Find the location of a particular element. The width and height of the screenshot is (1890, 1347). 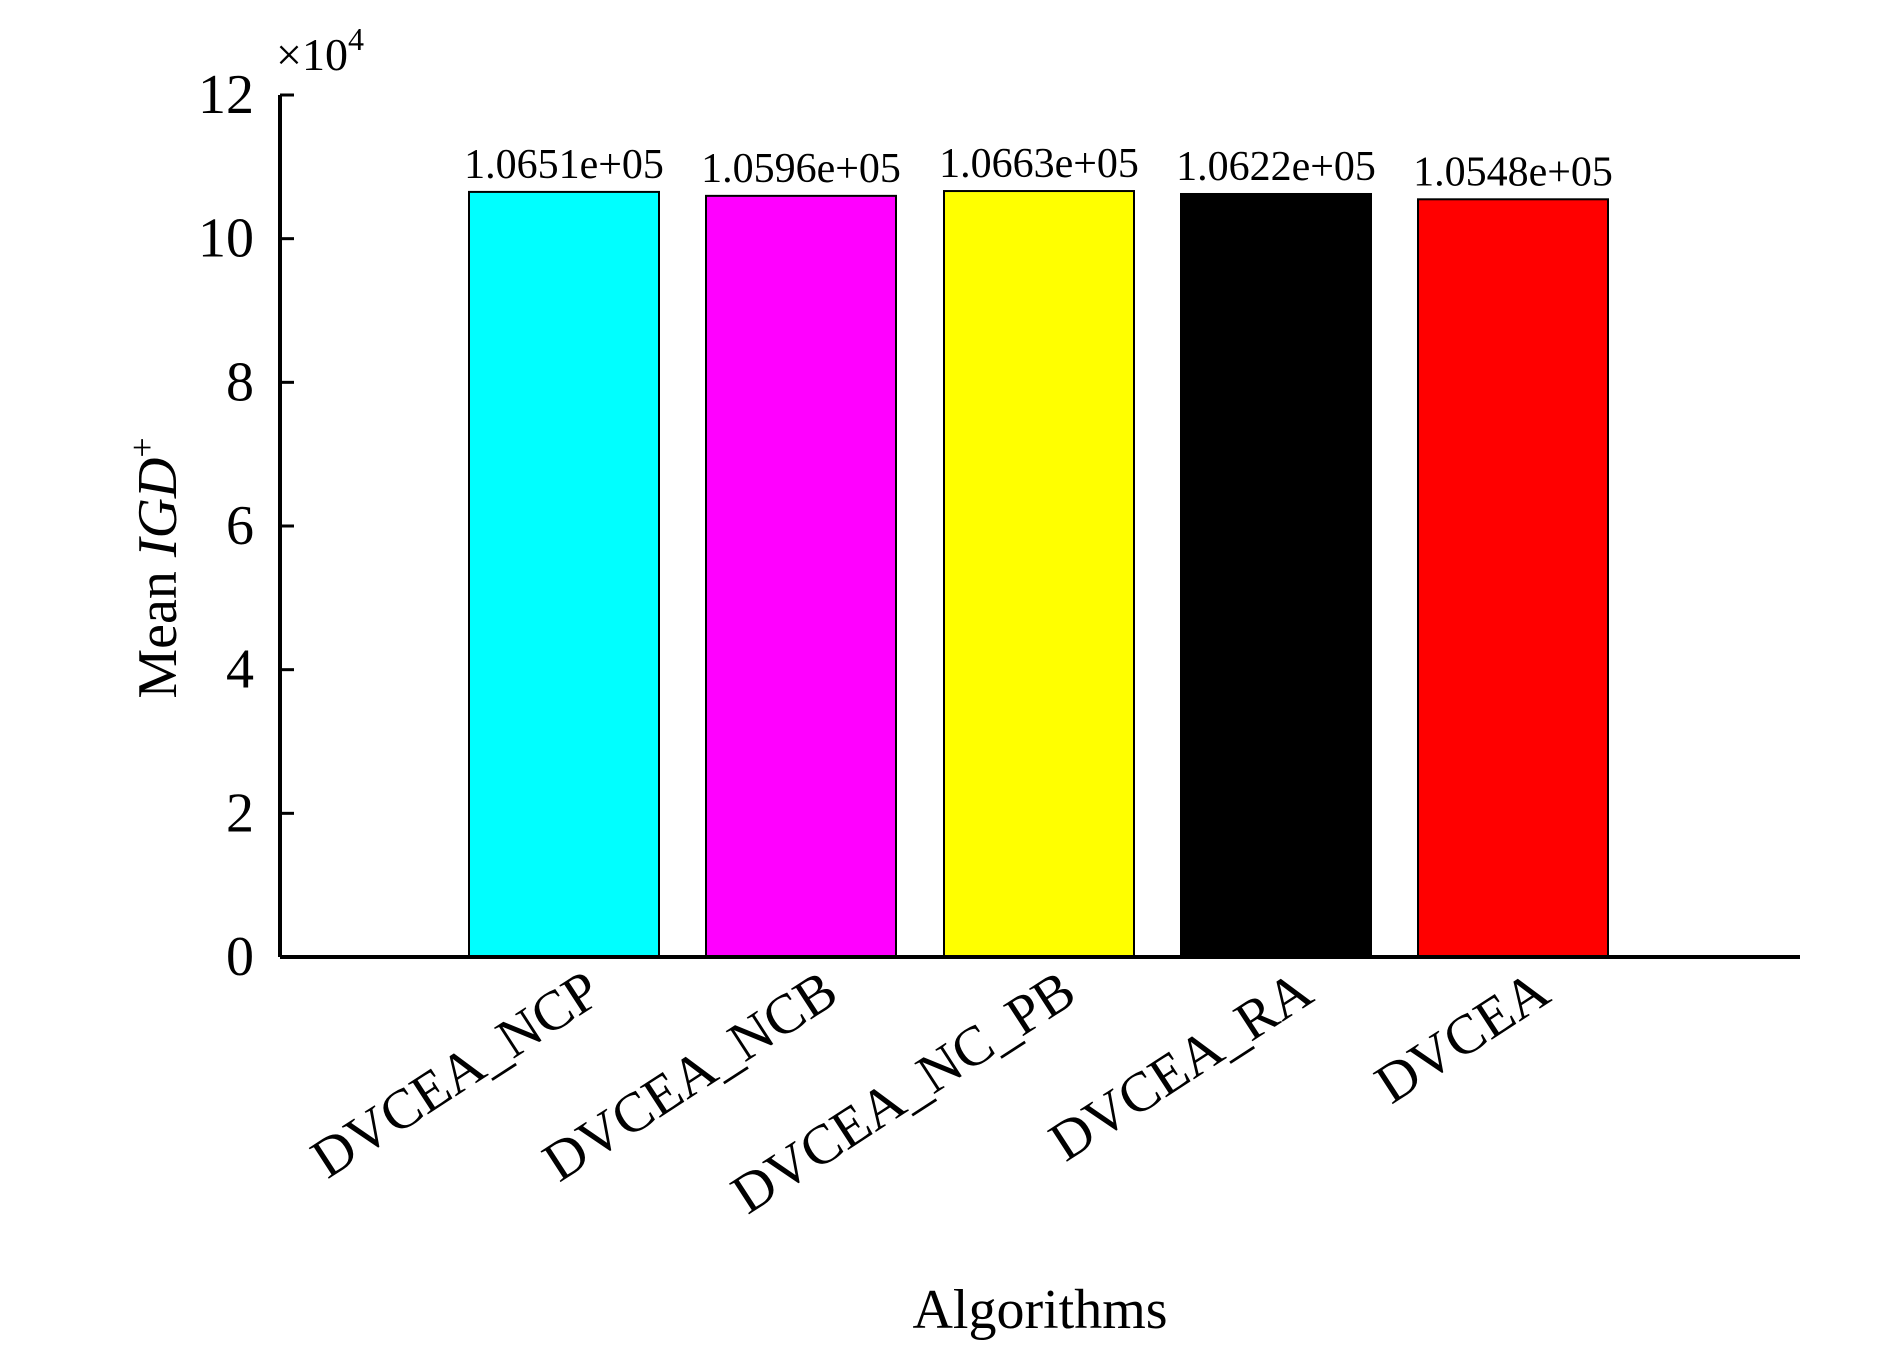

bar-value-label: 1.0548e+05 is located at coordinates (1513, 172).